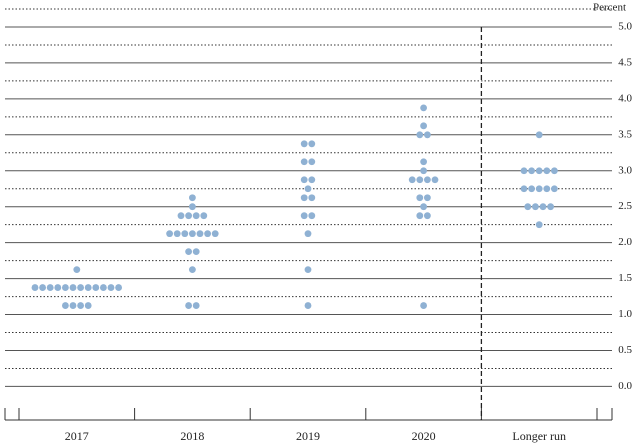  I want to click on y-tick-label: 2.5, so click(625, 206).